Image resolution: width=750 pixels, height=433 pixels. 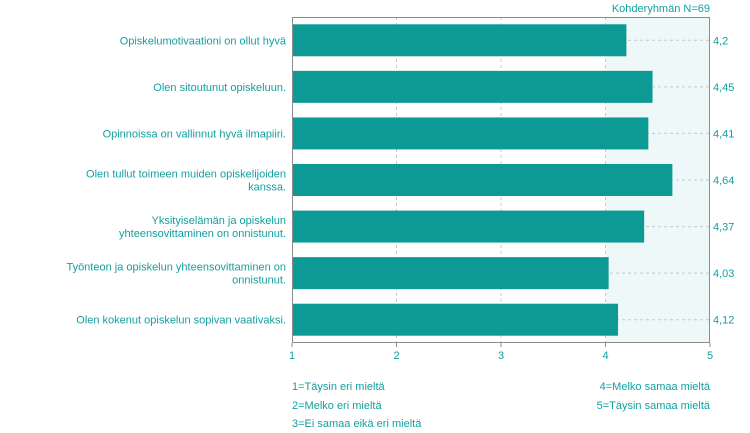 I want to click on x-tick-label: 1, so click(x=292, y=356).